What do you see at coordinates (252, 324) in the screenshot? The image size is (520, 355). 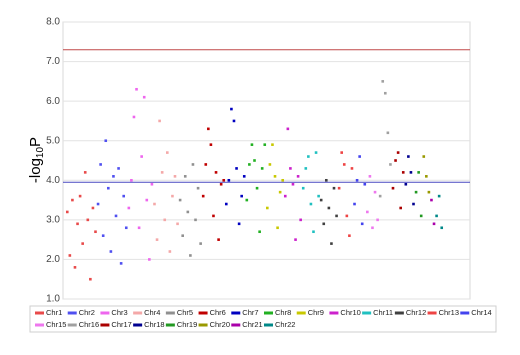 I see `legend-label: Chr21` at bounding box center [252, 324].